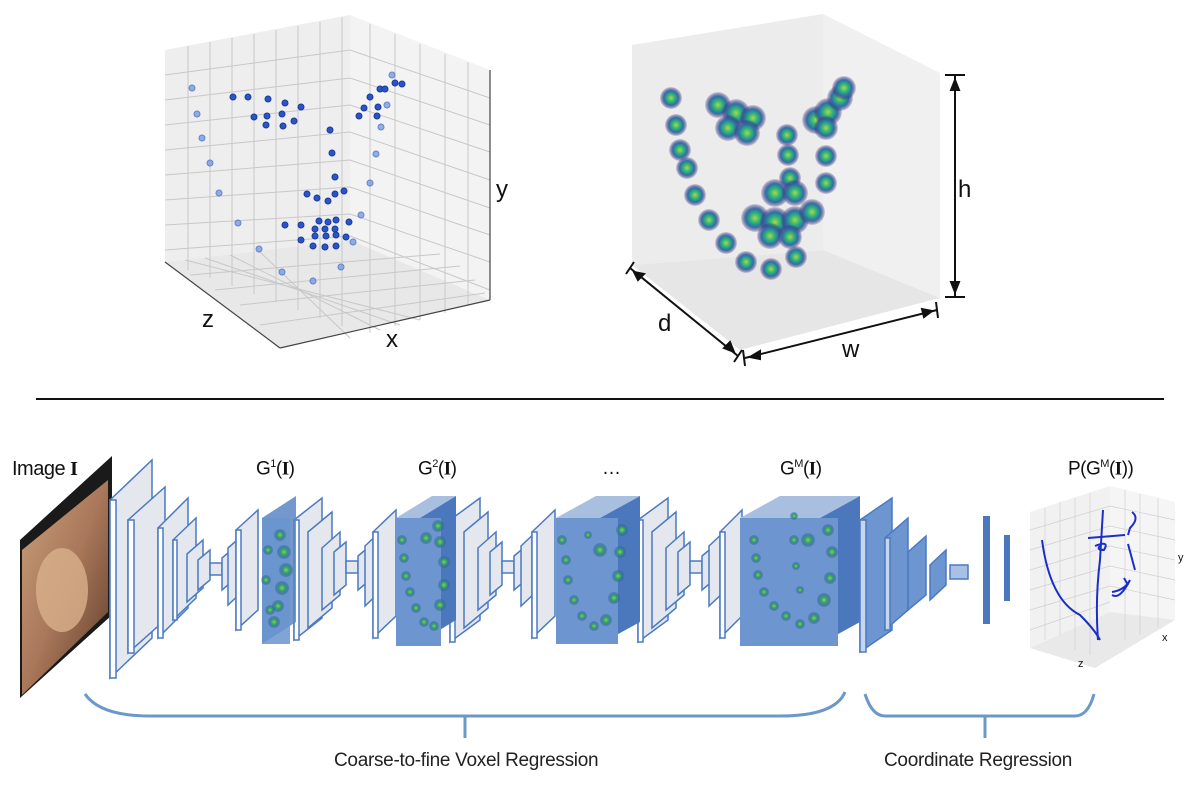 This screenshot has width=1197, height=793. Describe the element at coordinates (1102, 577) in the screenshot. I see `output-3d-plot` at that location.